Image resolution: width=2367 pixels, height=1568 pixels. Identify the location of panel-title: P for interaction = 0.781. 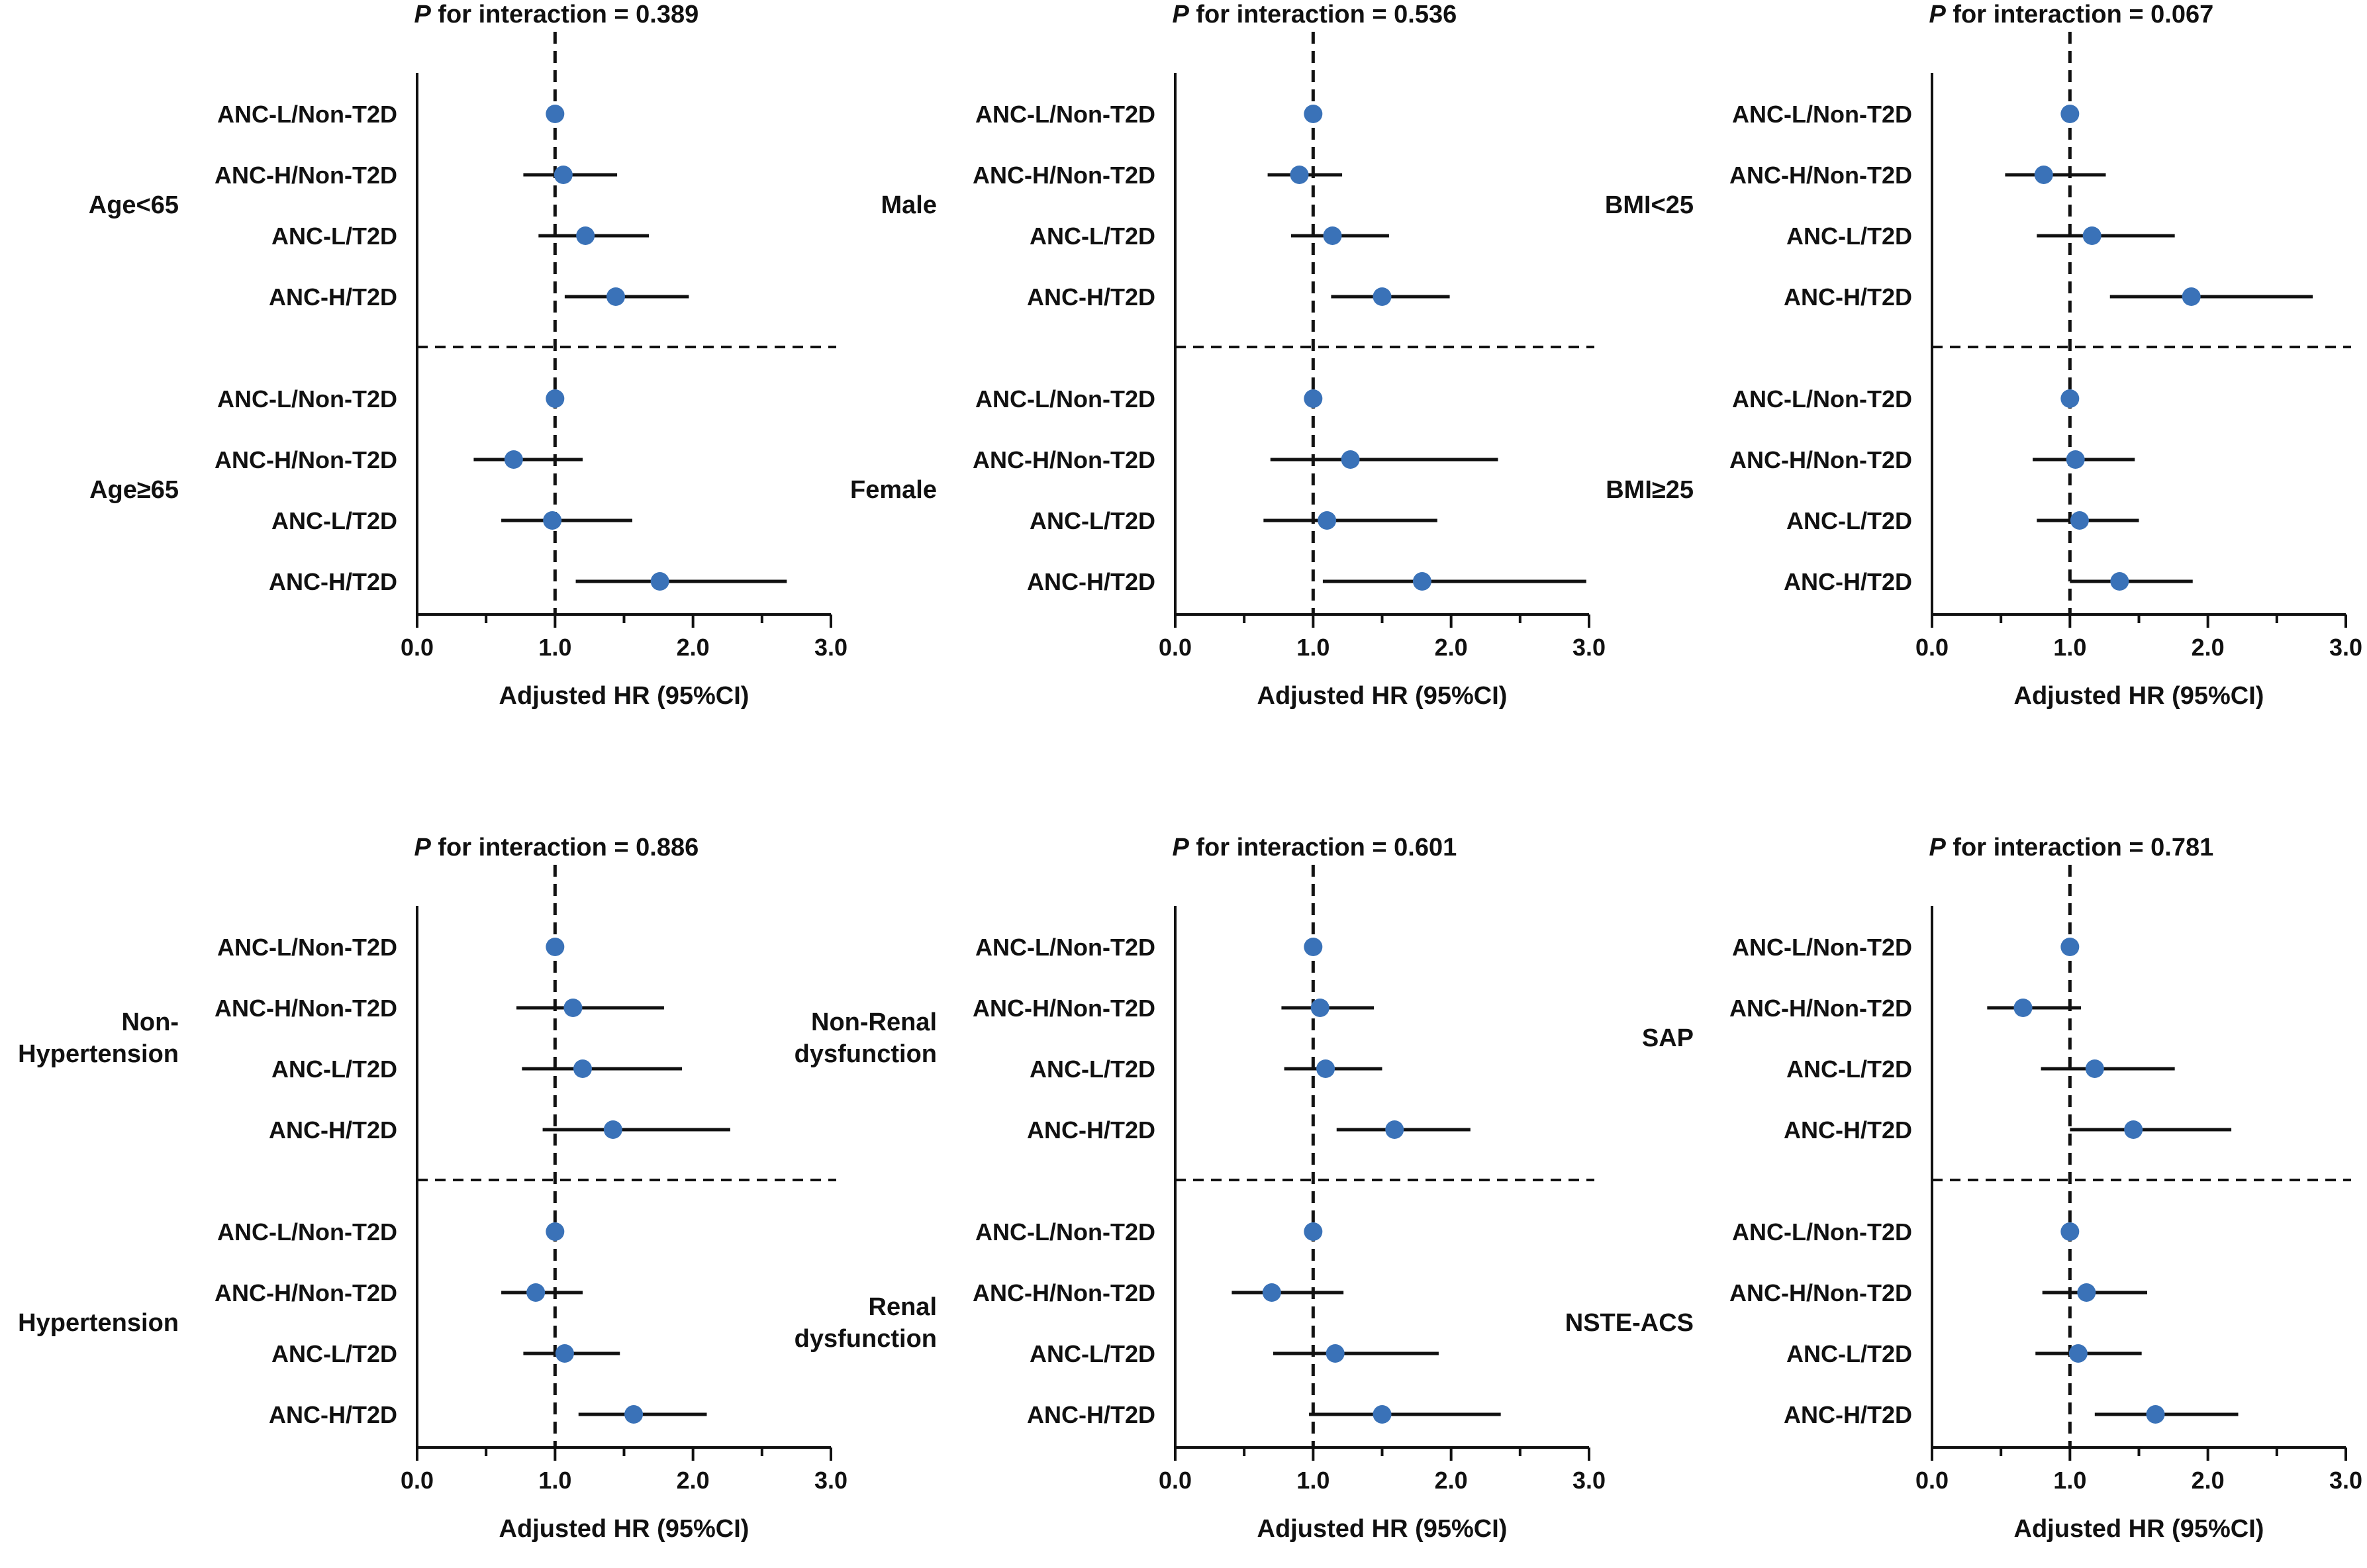
(2071, 847).